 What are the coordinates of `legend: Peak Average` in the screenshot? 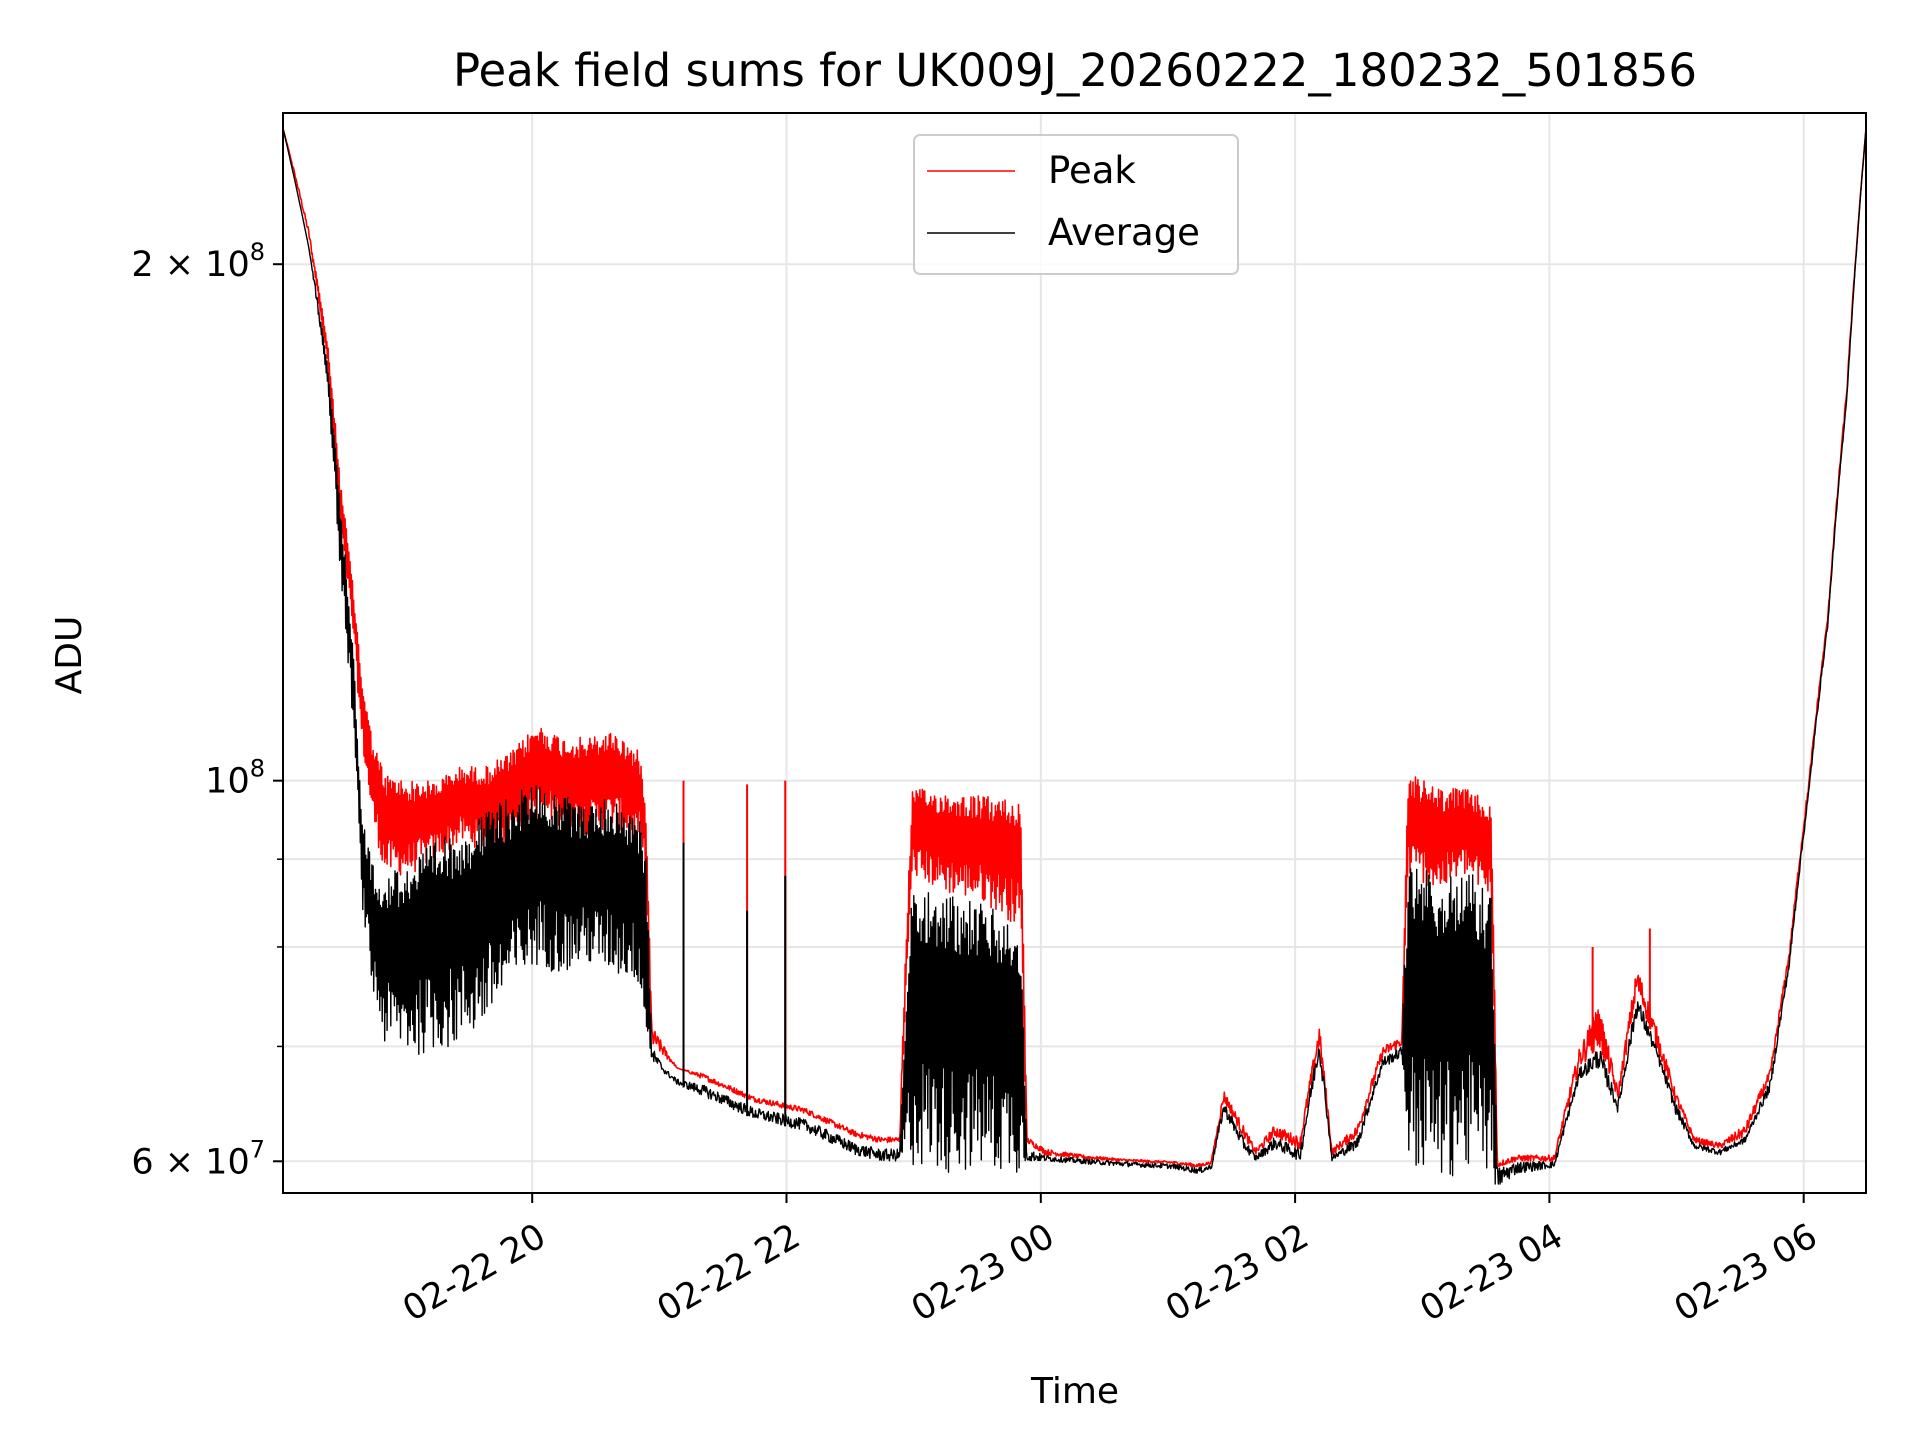 It's located at (1076, 204).